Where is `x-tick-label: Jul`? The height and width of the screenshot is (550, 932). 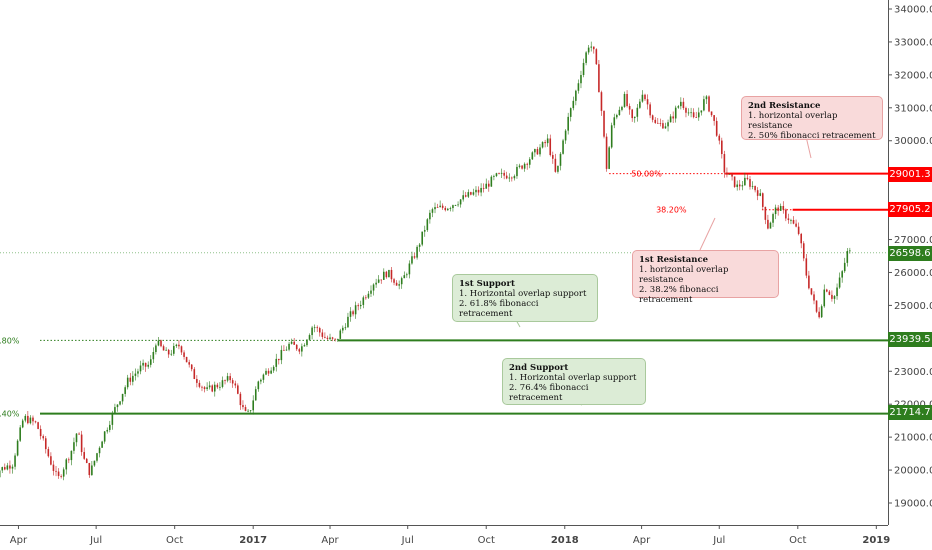 x-tick-label: Jul is located at coordinates (407, 540).